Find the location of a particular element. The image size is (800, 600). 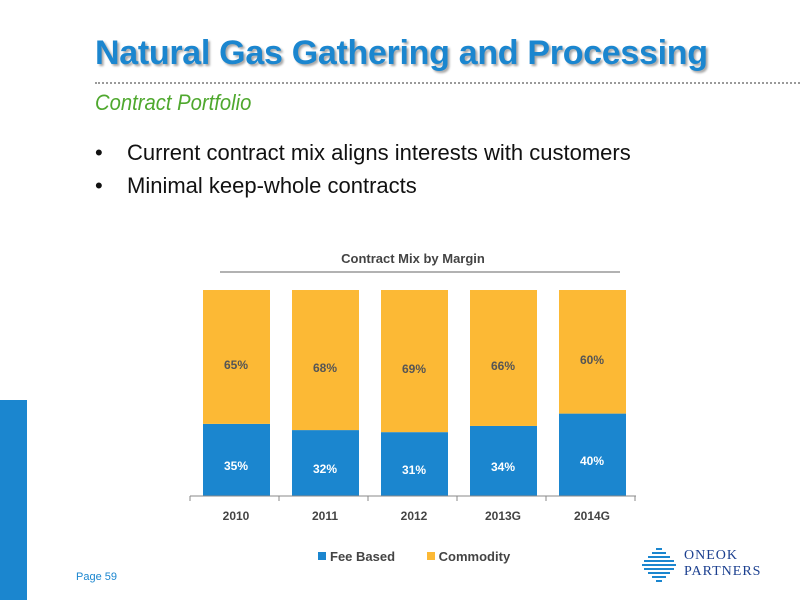

bar-fee-based-2013G is located at coordinates (503, 460).